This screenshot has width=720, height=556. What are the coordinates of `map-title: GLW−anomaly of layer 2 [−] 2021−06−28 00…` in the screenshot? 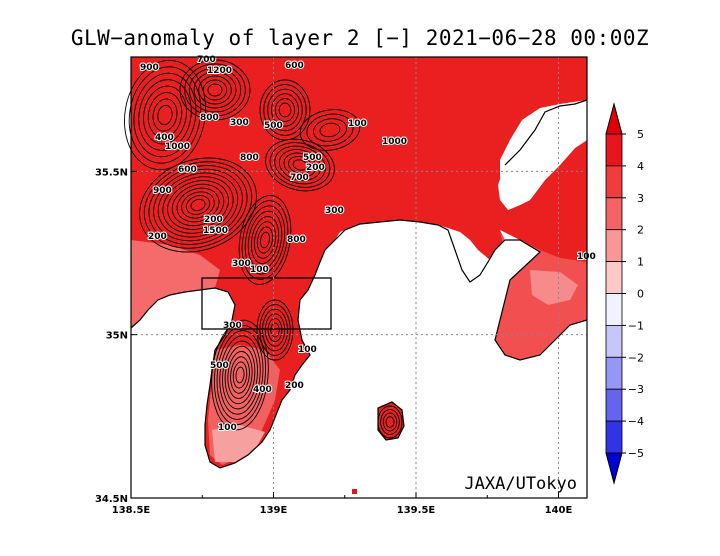 It's located at (360, 38).